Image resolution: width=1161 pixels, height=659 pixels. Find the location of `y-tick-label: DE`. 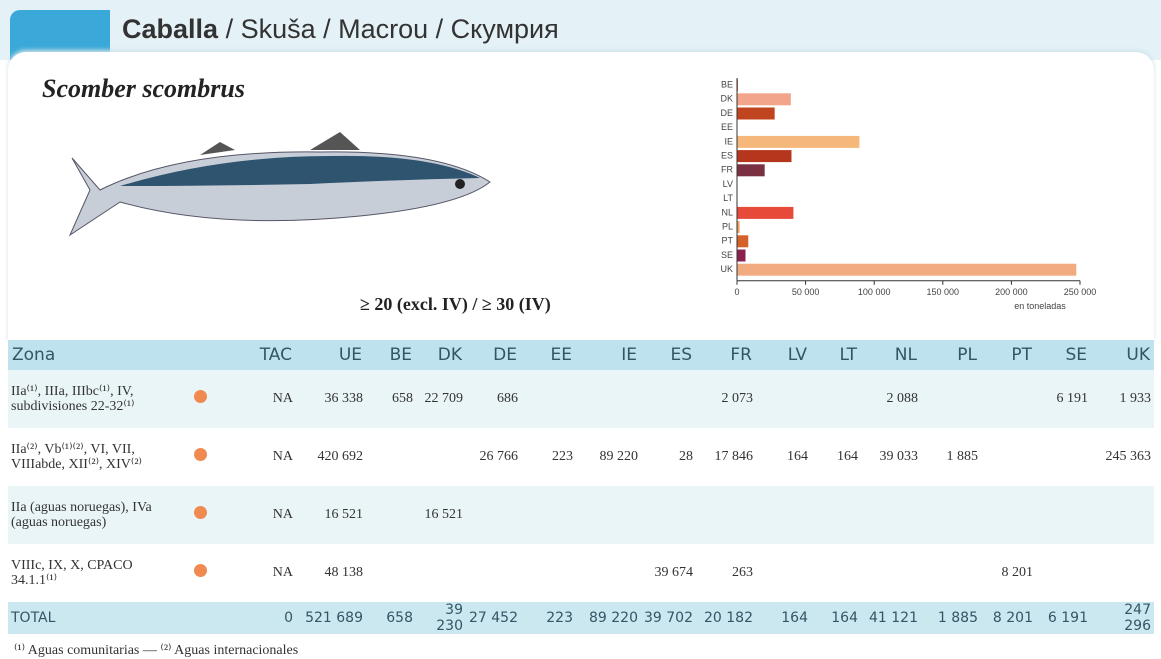

y-tick-label: DE is located at coordinates (726, 113).